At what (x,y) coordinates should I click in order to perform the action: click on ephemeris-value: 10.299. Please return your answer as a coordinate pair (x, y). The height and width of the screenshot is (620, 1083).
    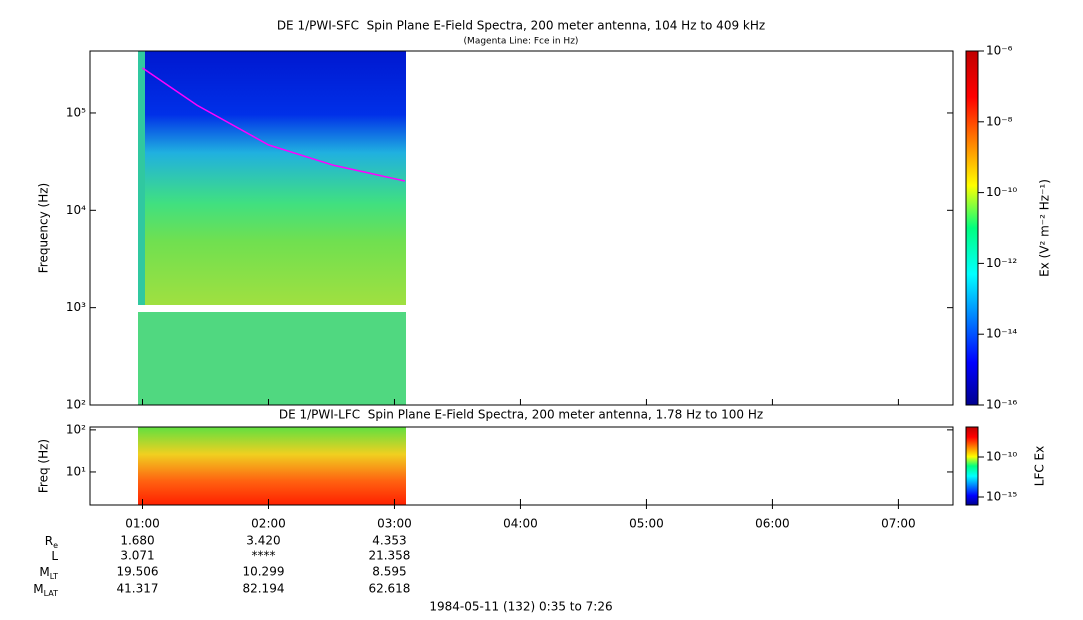
    Looking at the image, I should click on (263, 572).